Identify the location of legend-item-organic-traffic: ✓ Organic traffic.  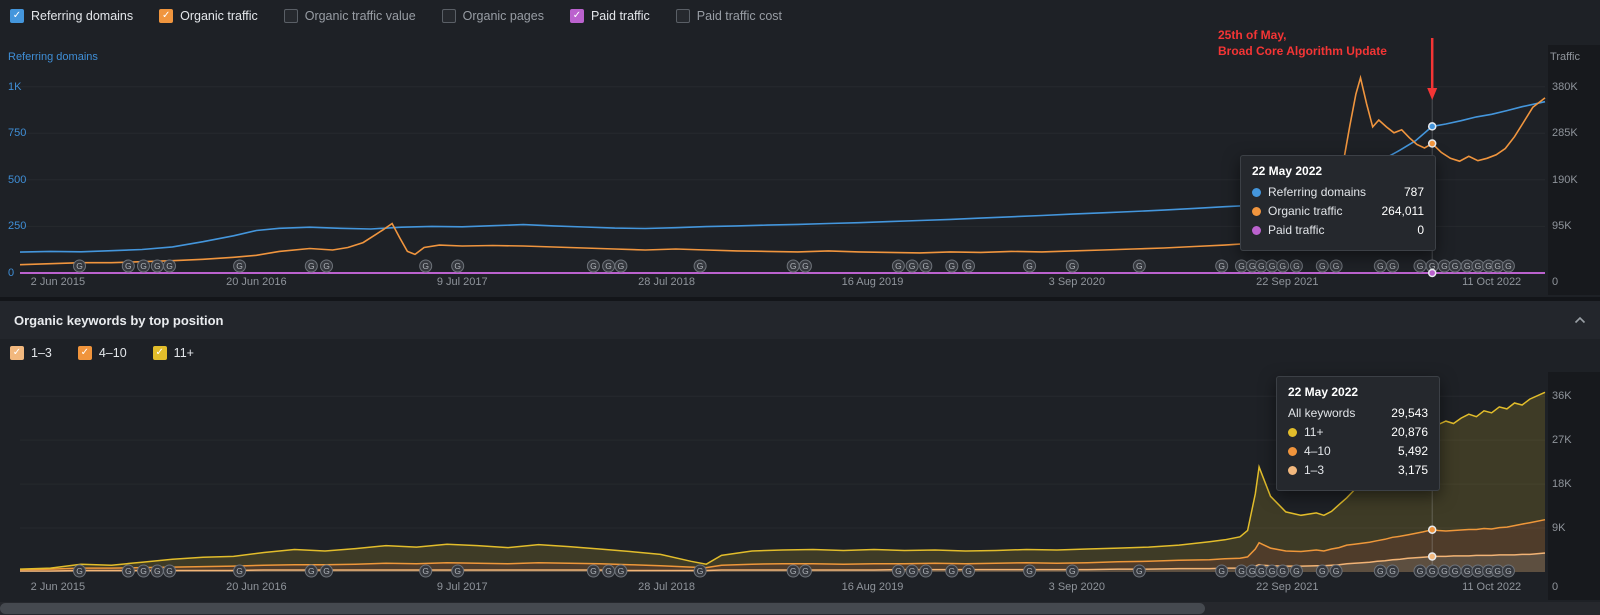
(208, 16).